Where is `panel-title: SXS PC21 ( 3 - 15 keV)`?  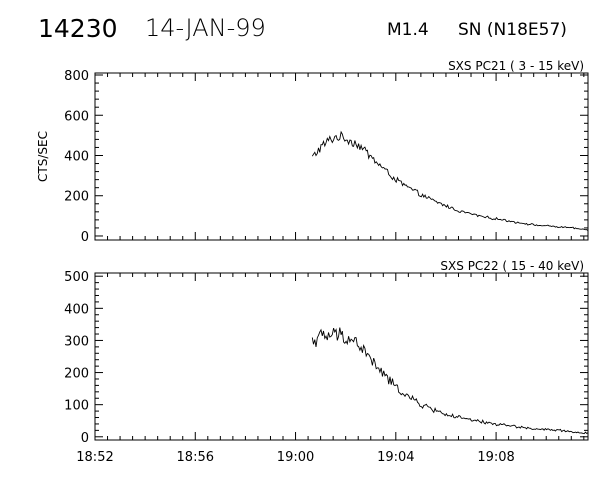 panel-title: SXS PC21 ( 3 - 15 keV) is located at coordinates (516, 66).